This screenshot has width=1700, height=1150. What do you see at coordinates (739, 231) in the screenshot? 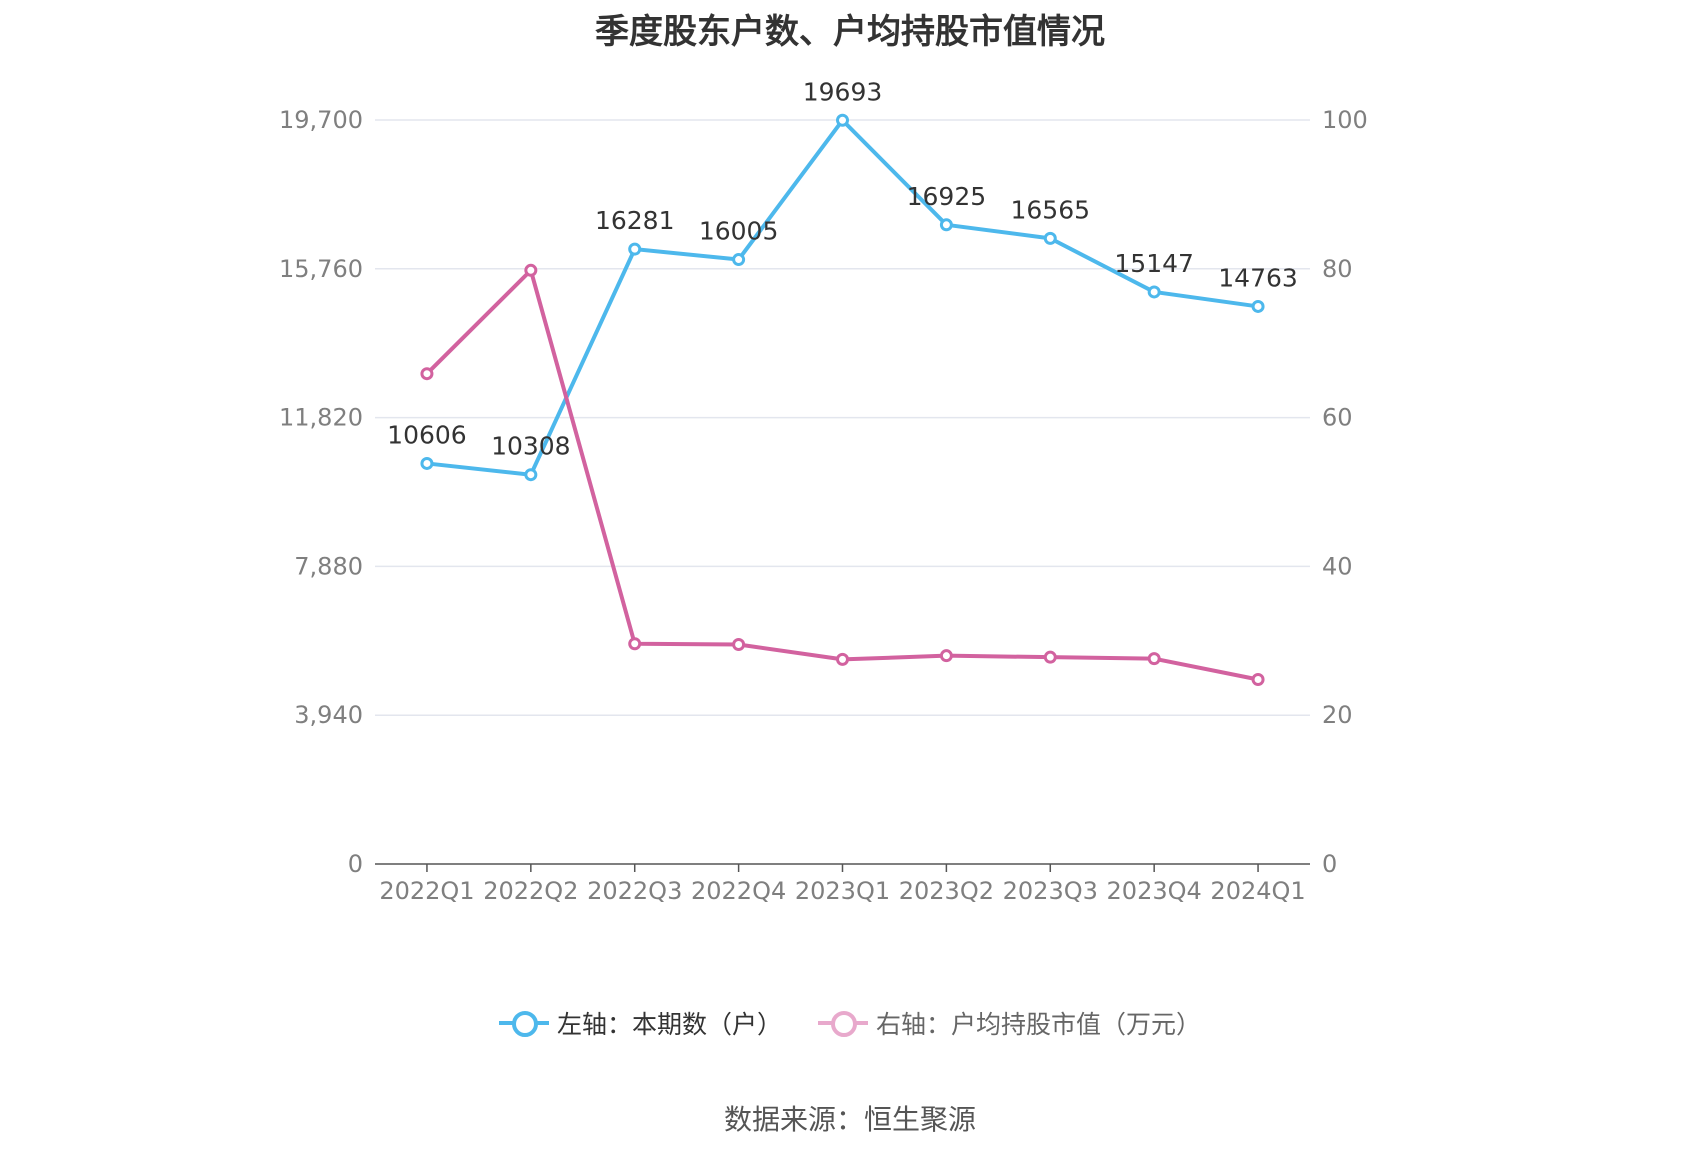
I see `data-label: 16005` at bounding box center [739, 231].